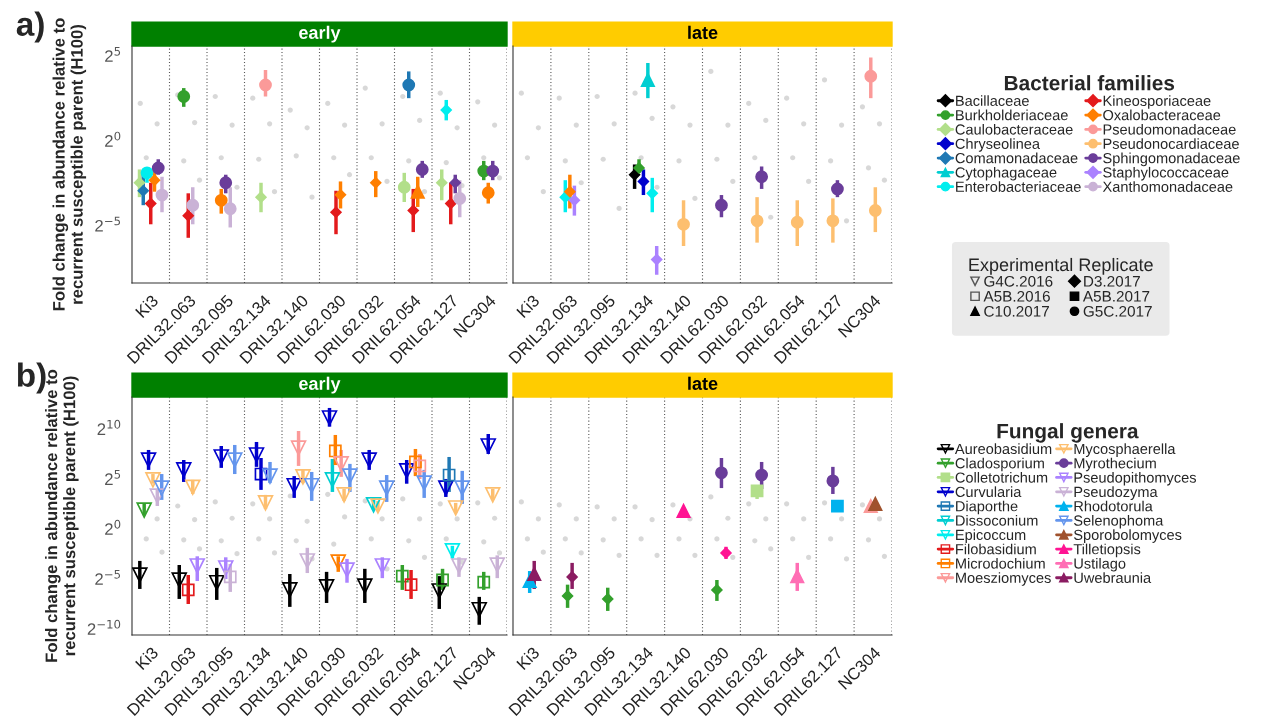 The height and width of the screenshot is (716, 1263). What do you see at coordinates (997, 520) in the screenshot?
I see `legend-label: Dissoconium` at bounding box center [997, 520].